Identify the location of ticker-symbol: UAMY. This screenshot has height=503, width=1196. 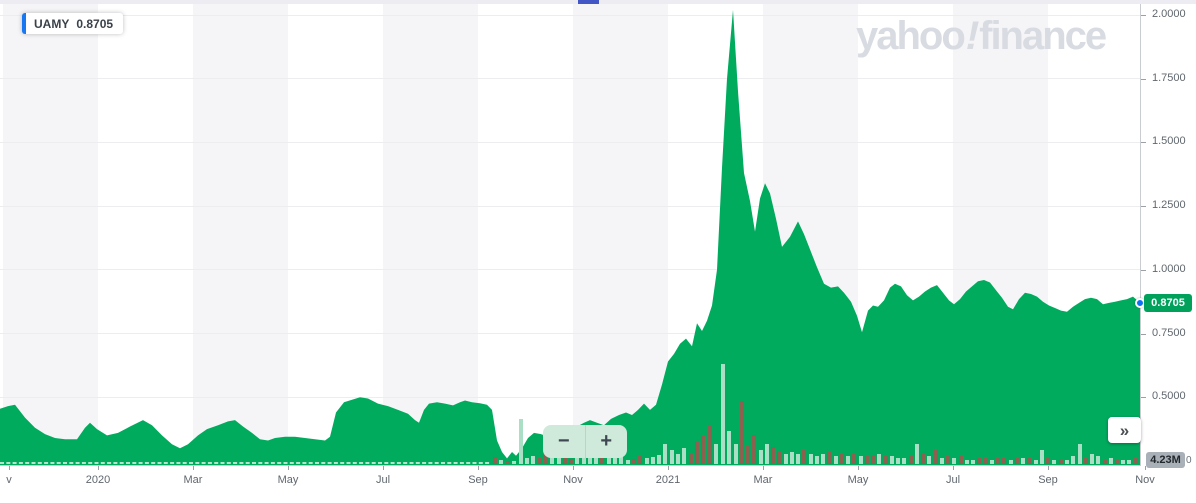
(52, 23).